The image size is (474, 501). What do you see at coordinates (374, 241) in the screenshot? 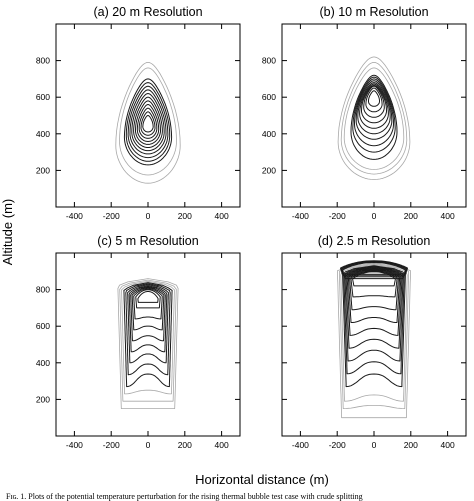
I see `panel-title: (d) 2.5 m Resolution` at bounding box center [374, 241].